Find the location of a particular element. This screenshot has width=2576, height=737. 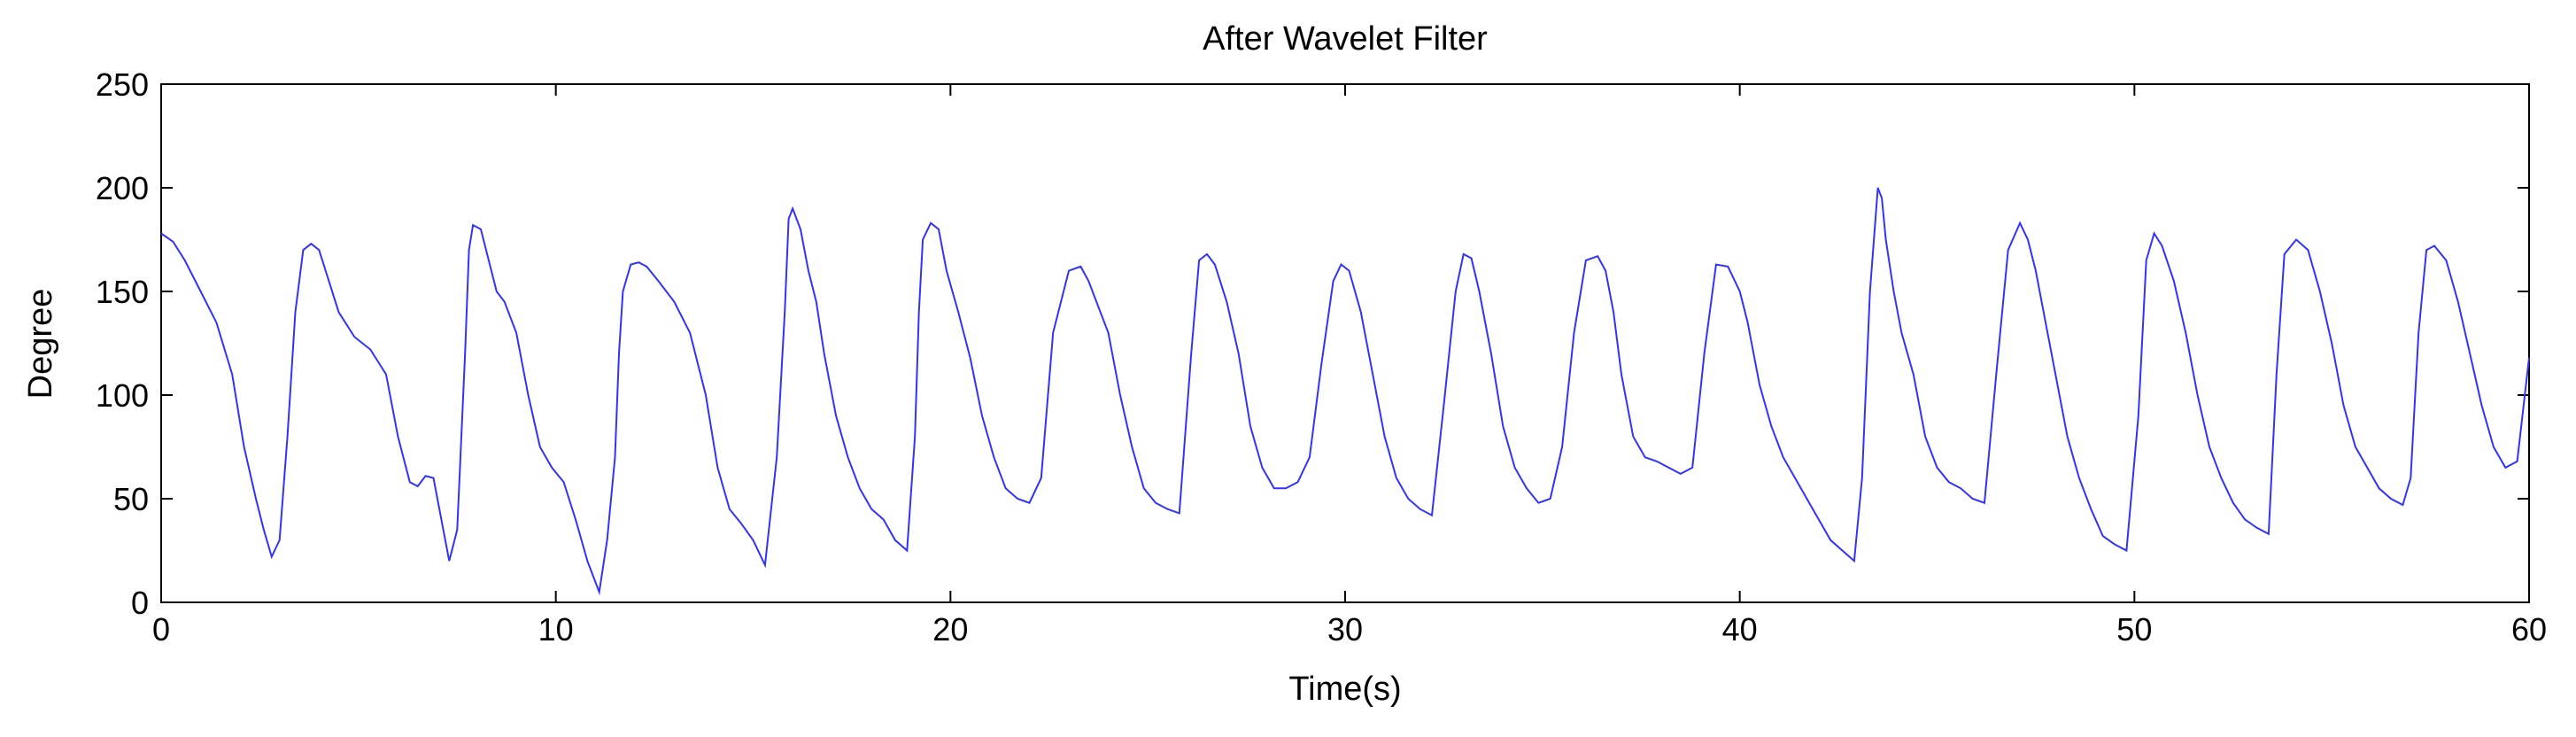

x-tick-label: 0 is located at coordinates (161, 629).